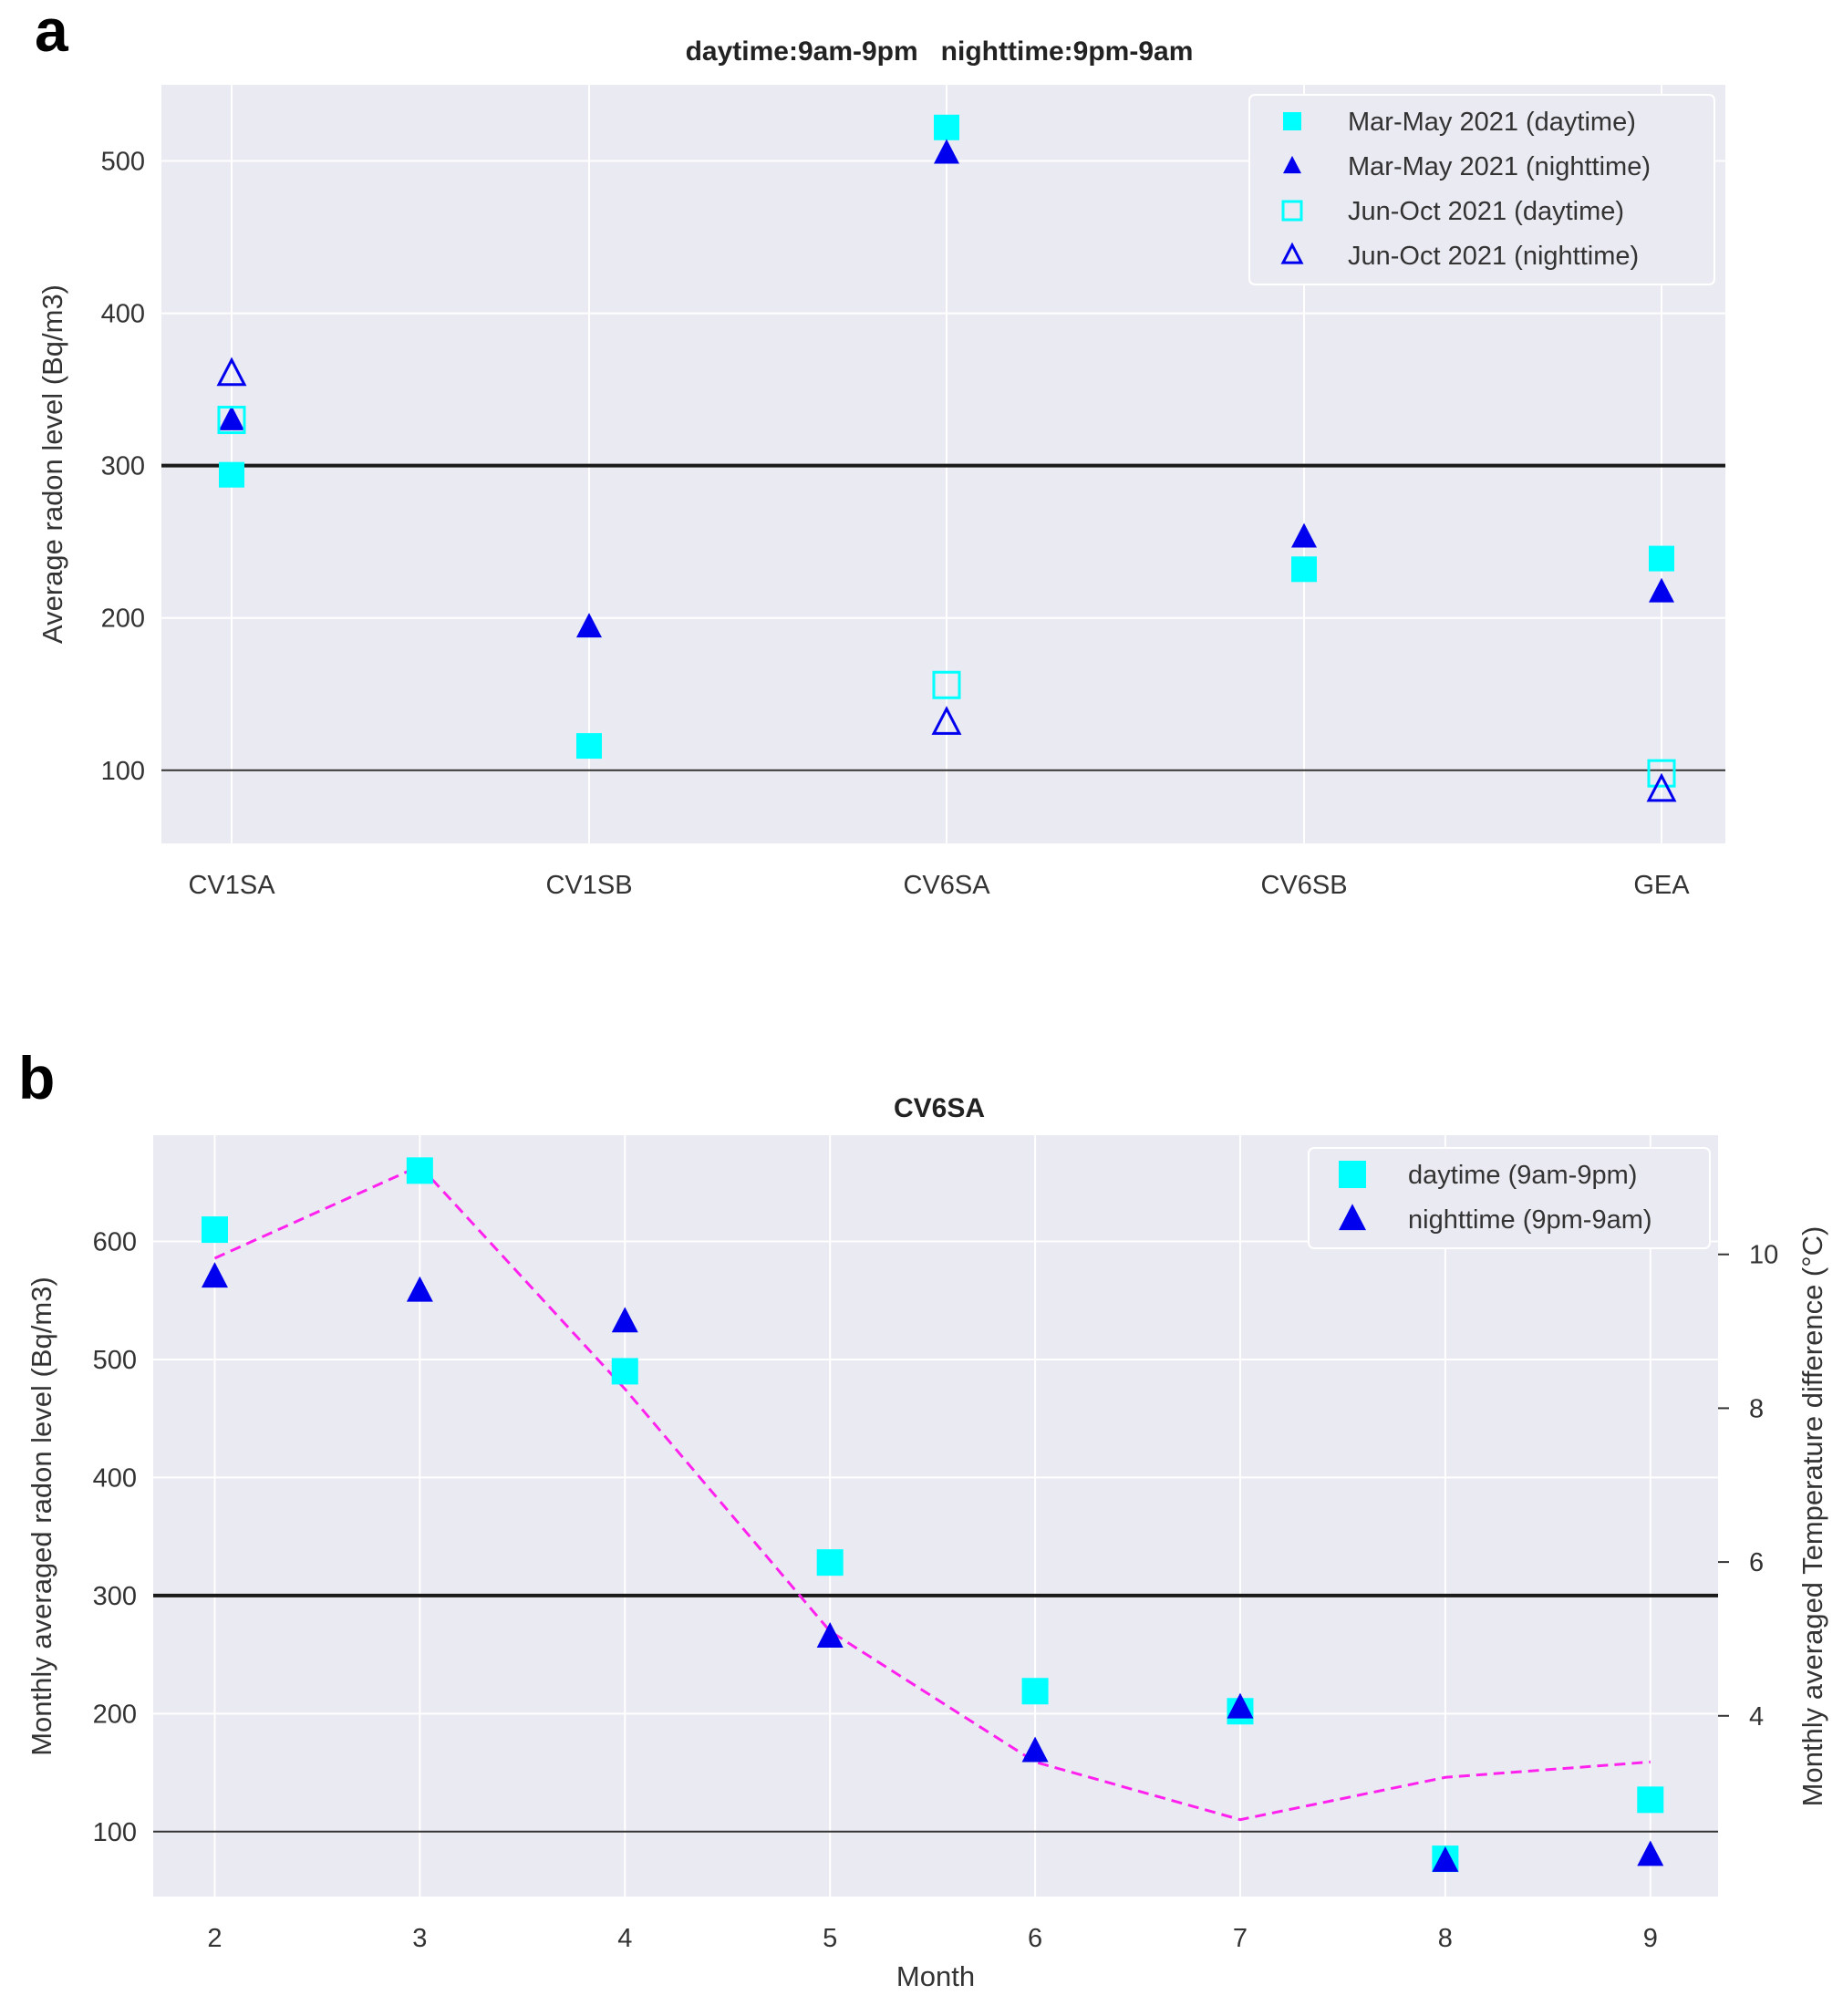 The image size is (1843, 2016). What do you see at coordinates (1493, 256) in the screenshot?
I see `legend-label-jun-oct-2021-nighttime: Jun-Oct 2021 (nighttime)` at bounding box center [1493, 256].